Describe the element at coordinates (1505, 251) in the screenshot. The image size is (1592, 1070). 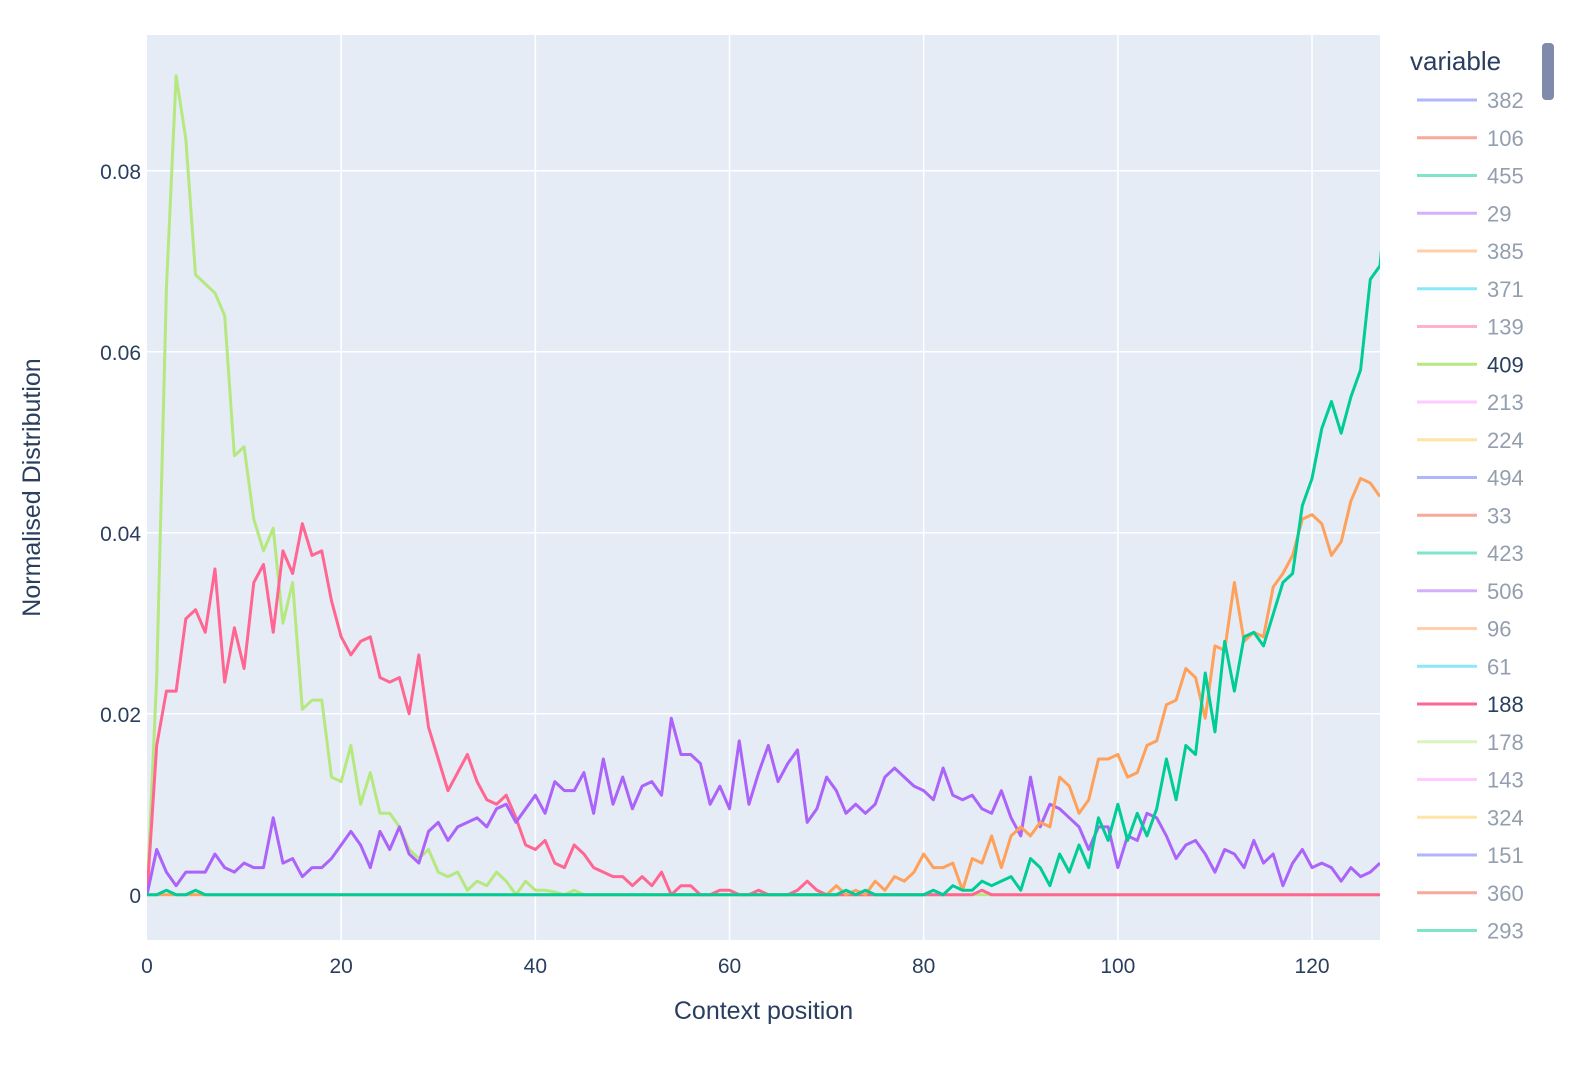
I see `legend-label: 385` at that location.